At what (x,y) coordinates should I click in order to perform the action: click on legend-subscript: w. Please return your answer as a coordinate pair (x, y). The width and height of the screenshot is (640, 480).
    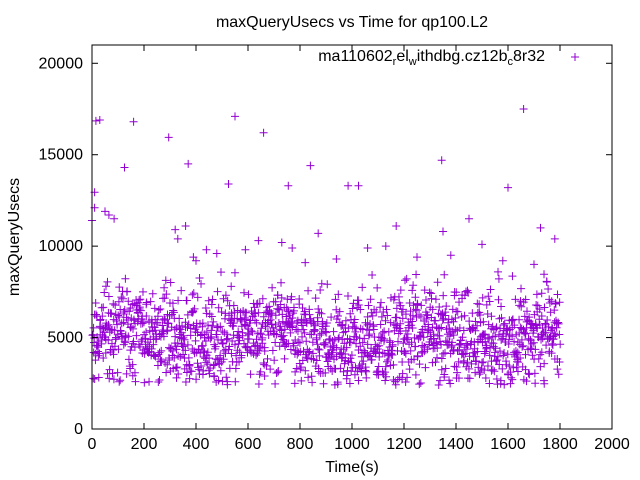
    Looking at the image, I should click on (412, 62).